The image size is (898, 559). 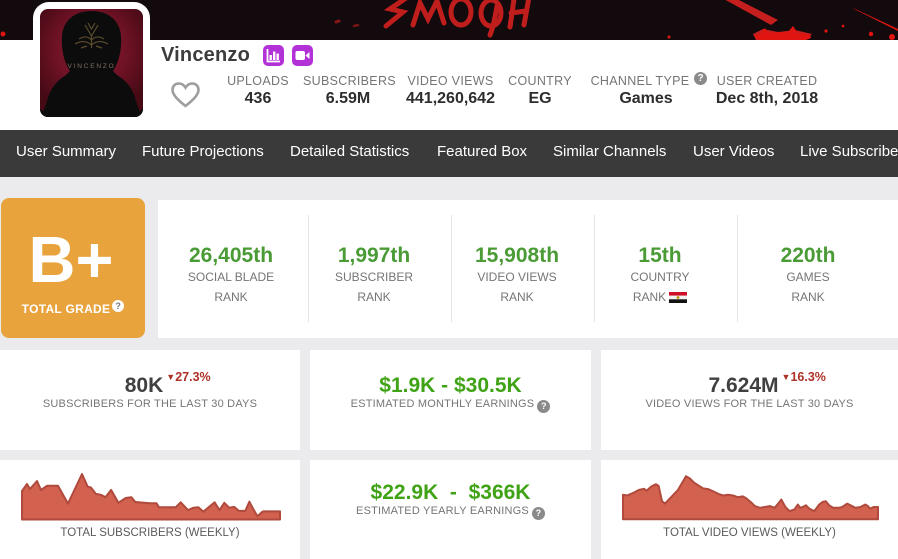 I want to click on svg-text: VINCENZO, so click(x=92, y=66).